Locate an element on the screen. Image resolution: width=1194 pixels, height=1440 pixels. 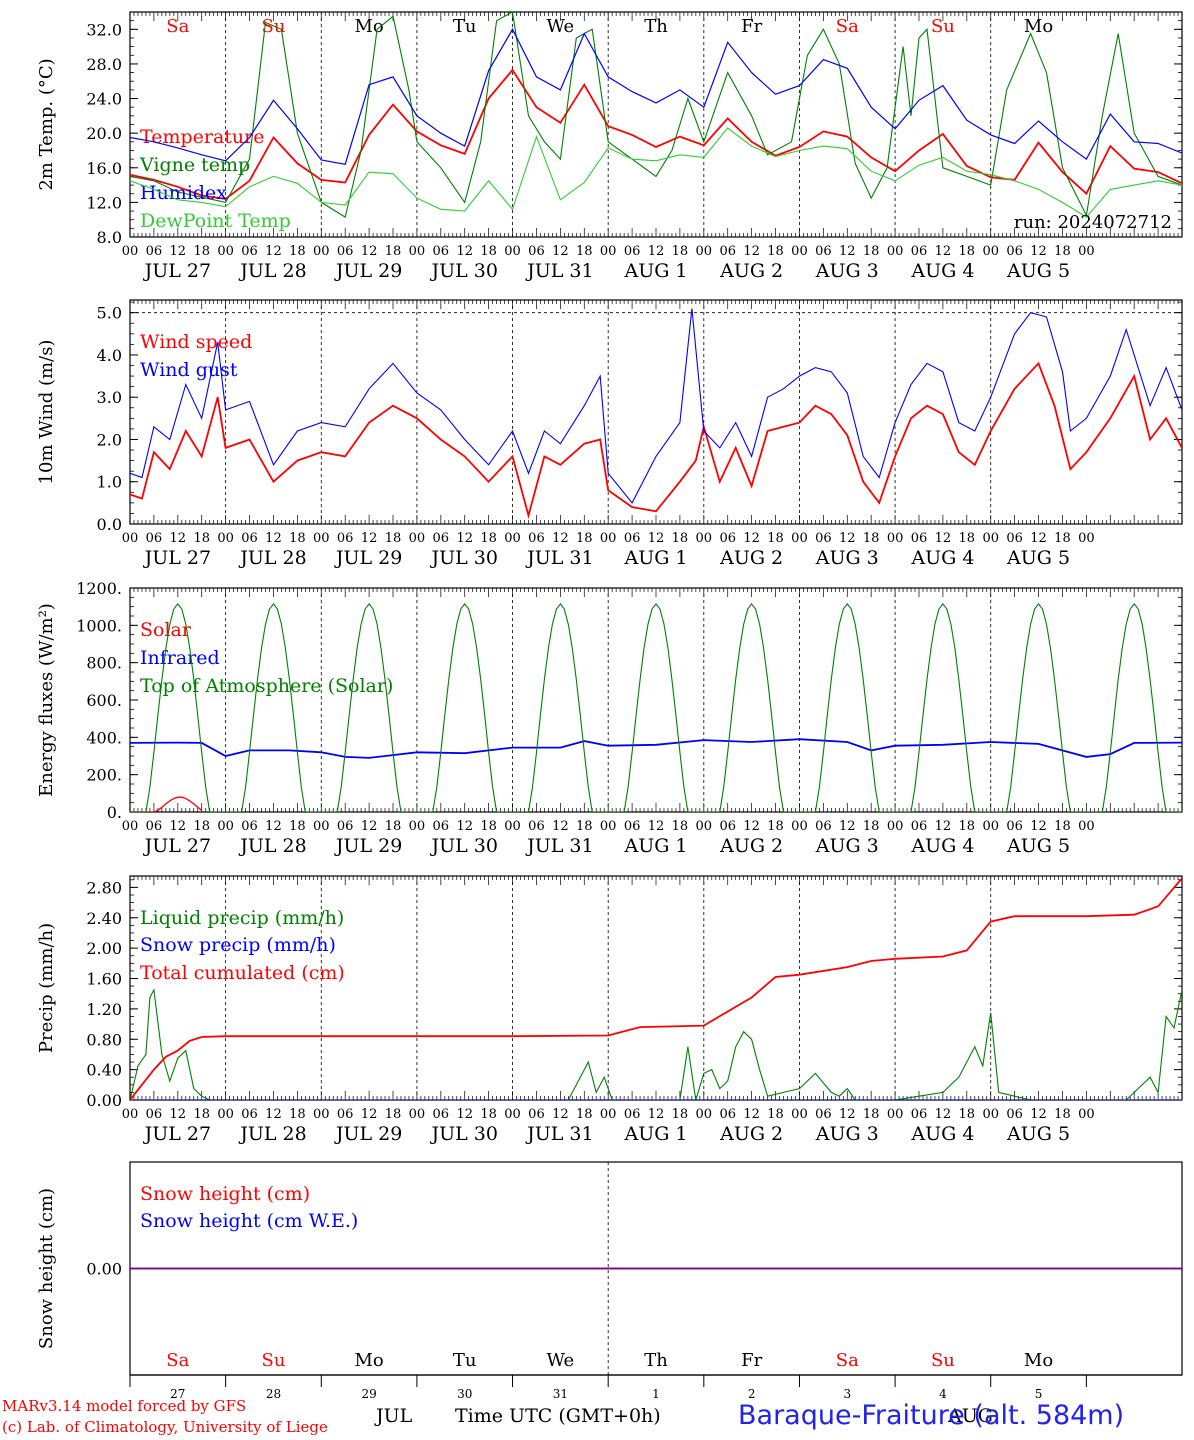
x-day-label: JUL 27 is located at coordinates (177, 846).